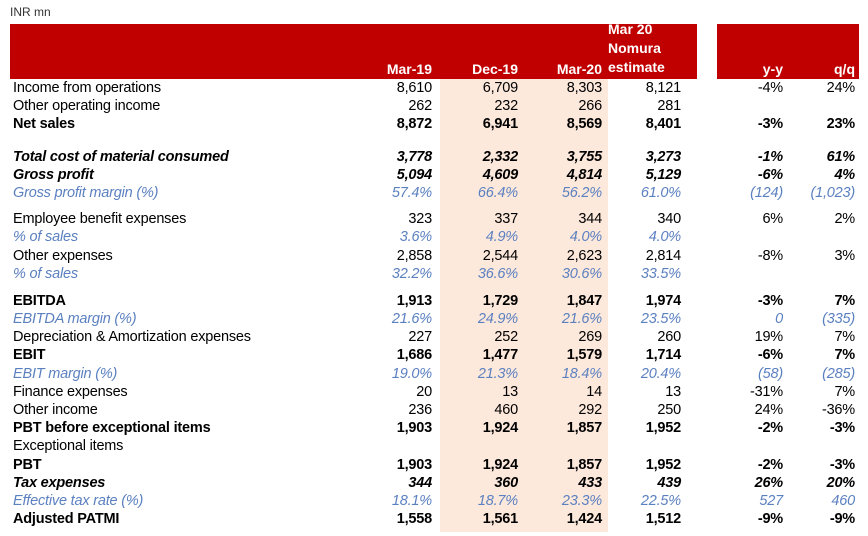  Describe the element at coordinates (497, 500) in the screenshot. I see `cell-value: 18.7%` at that location.